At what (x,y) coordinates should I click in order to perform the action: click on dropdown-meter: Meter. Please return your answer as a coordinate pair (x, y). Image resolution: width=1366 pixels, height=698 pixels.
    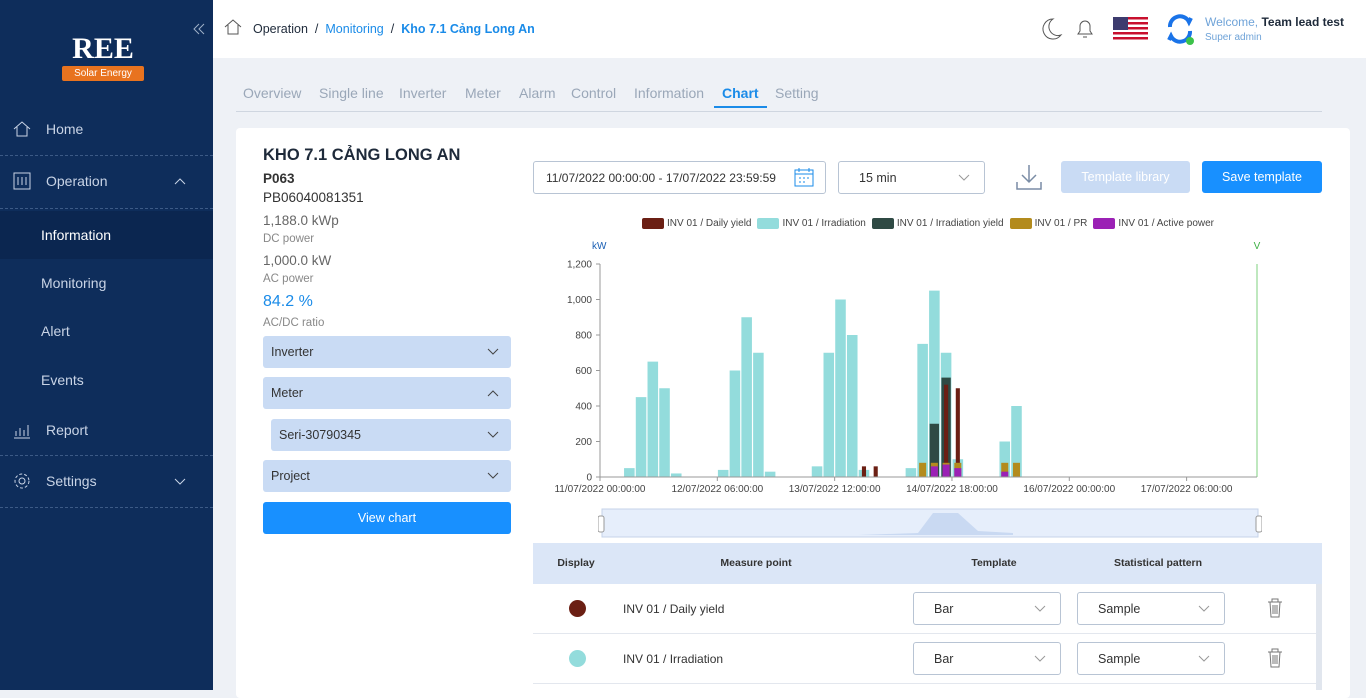
    Looking at the image, I should click on (387, 393).